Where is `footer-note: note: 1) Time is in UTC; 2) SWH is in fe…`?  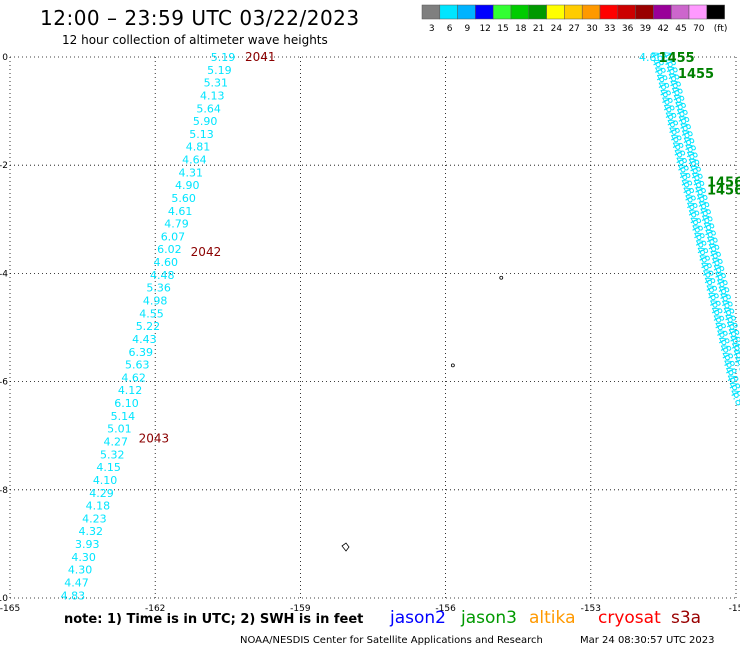 footer-note: note: 1) Time is in UTC; 2) SWH is in fe… is located at coordinates (214, 619).